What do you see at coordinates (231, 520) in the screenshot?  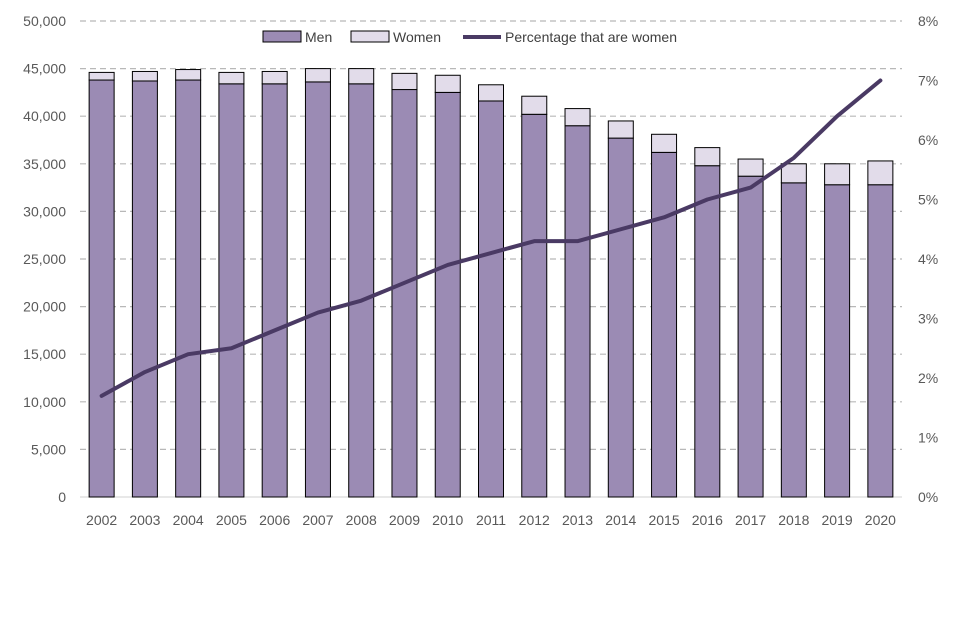 I see `x-tick-label: 2005` at bounding box center [231, 520].